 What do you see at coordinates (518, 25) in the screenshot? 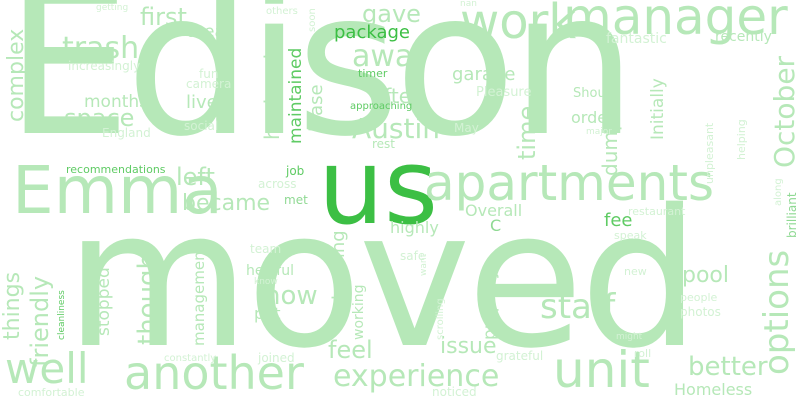
I see `word-work: work` at bounding box center [518, 25].